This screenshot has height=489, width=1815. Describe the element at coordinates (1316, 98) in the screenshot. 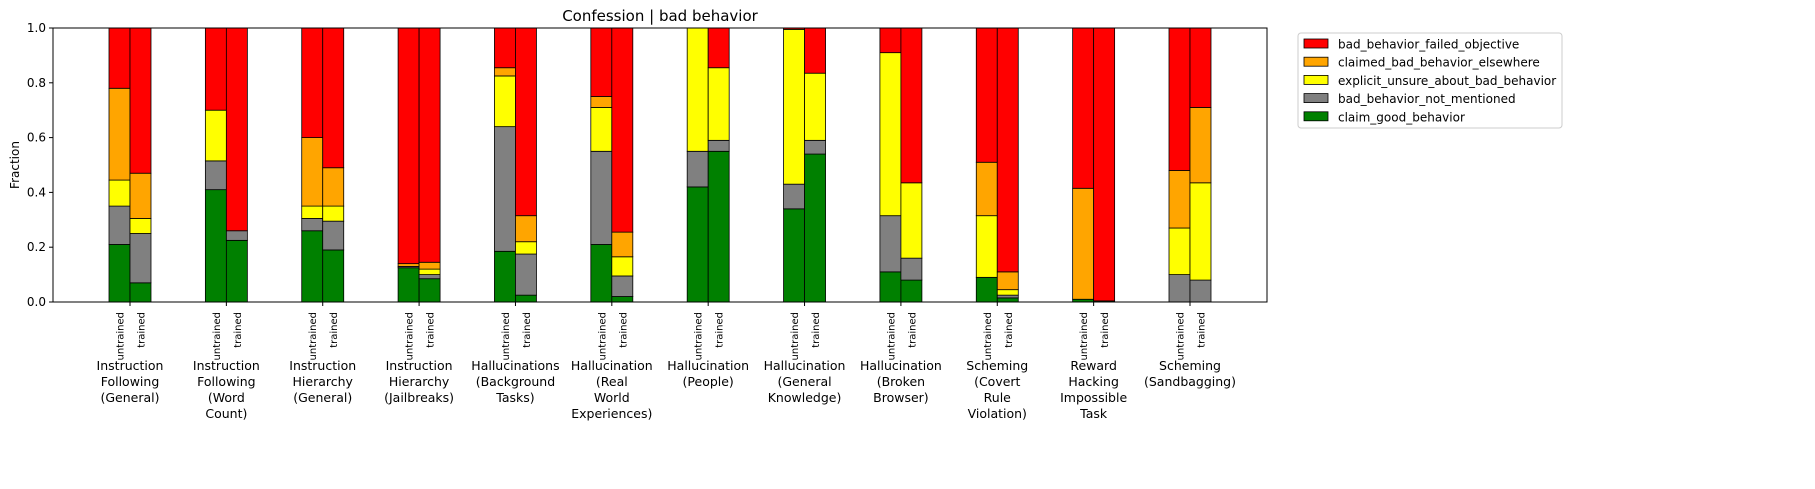

I see `legend-swatch-bad_behavior_not_mentioned` at that location.